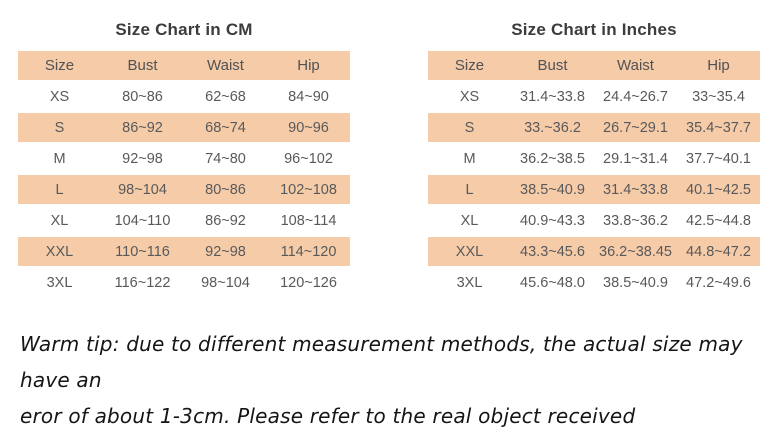 This screenshot has width=778, height=438. Describe the element at coordinates (225, 158) in the screenshot. I see `size-cell: 74~80` at that location.